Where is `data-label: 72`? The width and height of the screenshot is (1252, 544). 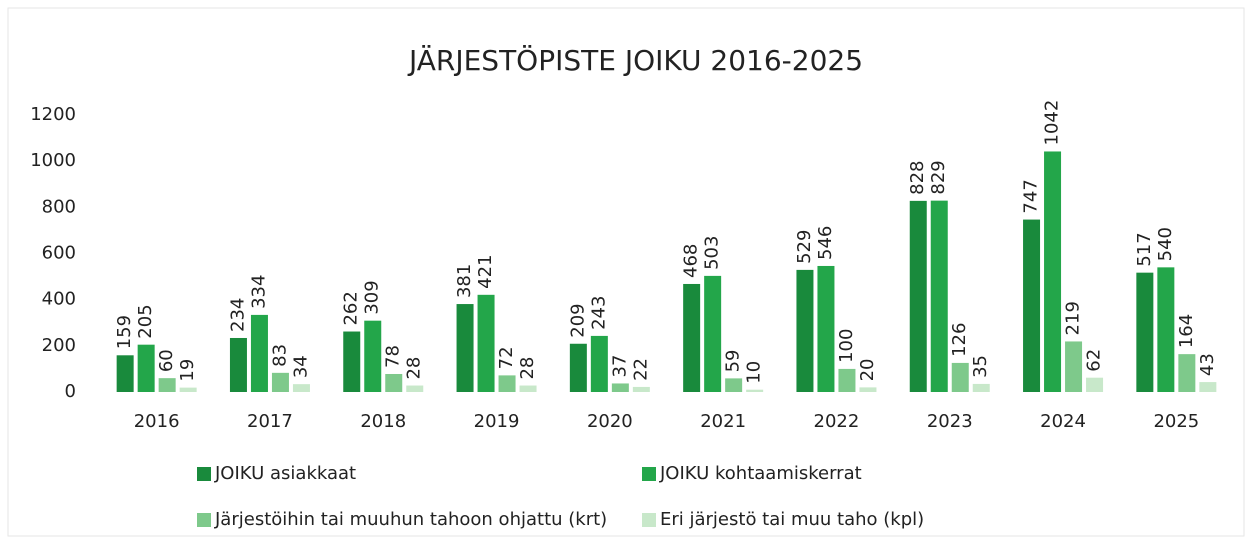 data-label: 72 is located at coordinates (506, 357).